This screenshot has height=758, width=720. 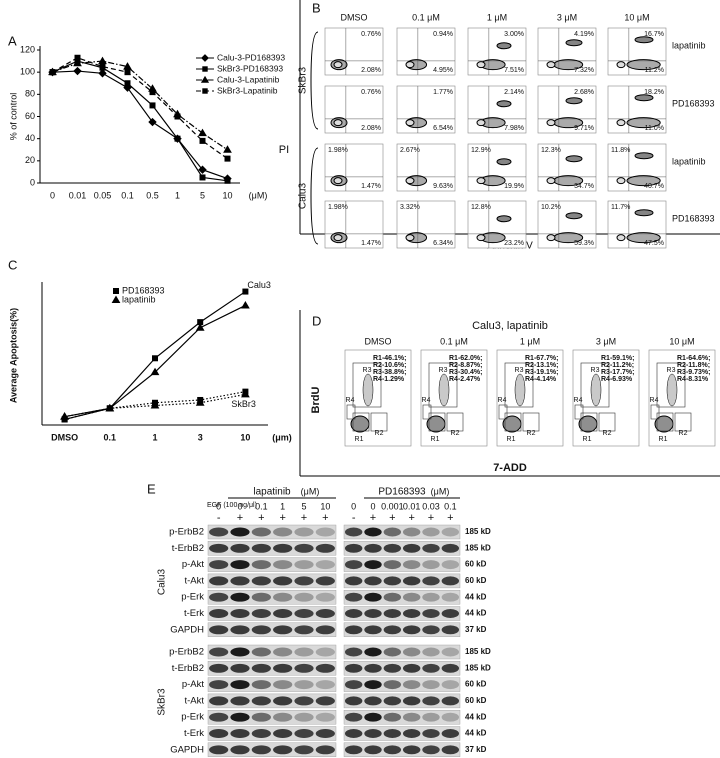 What do you see at coordinates (693, 218) in the screenshot?
I see `row-label: PD168393` at bounding box center [693, 218].